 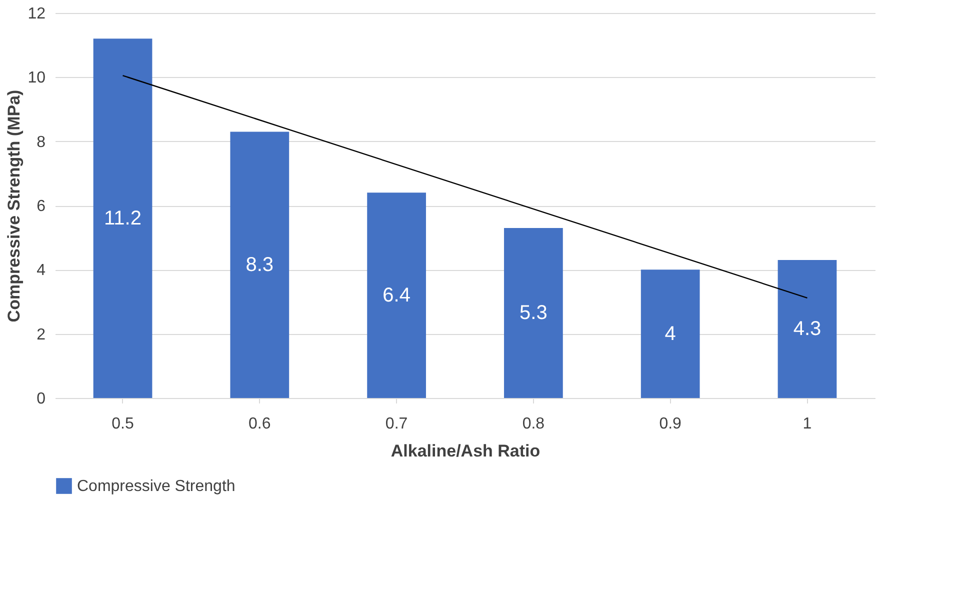 I want to click on data-label: 8.3, so click(x=260, y=265).